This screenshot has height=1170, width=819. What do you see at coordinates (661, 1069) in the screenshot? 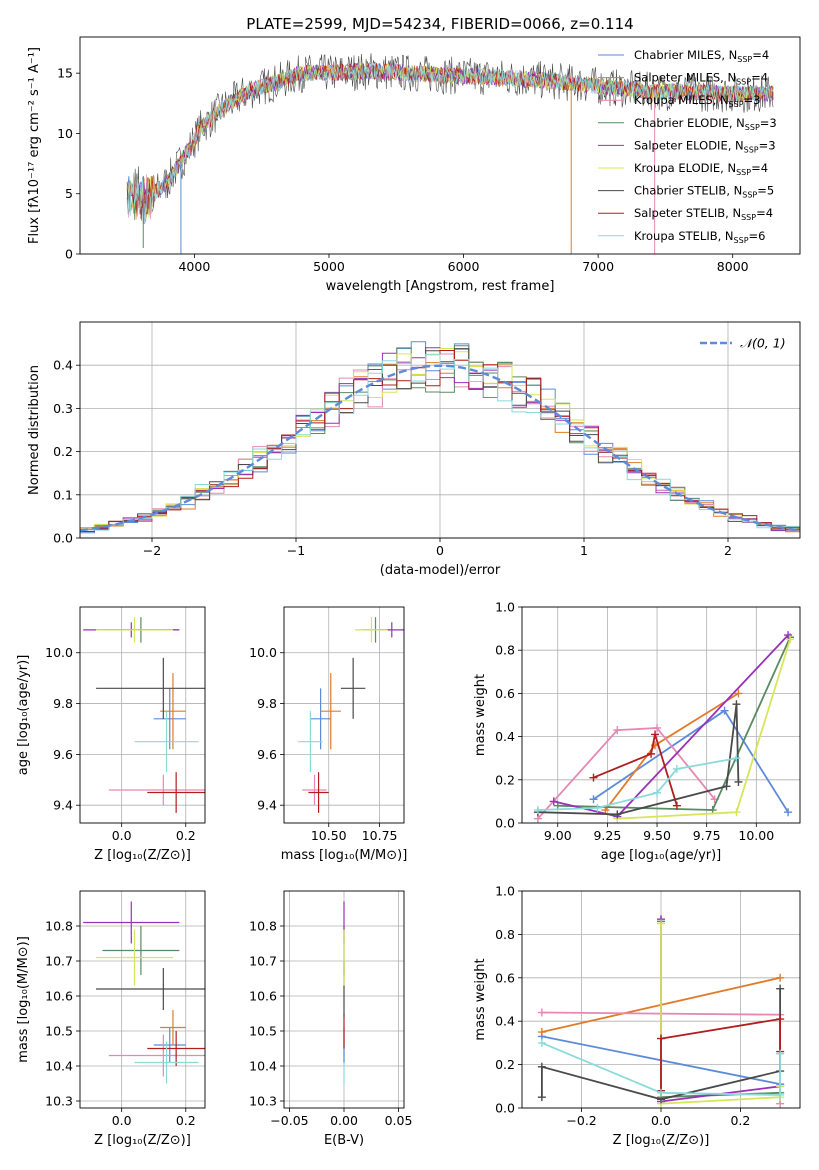
I see `series-line-kroupa_stelib` at bounding box center [661, 1069].